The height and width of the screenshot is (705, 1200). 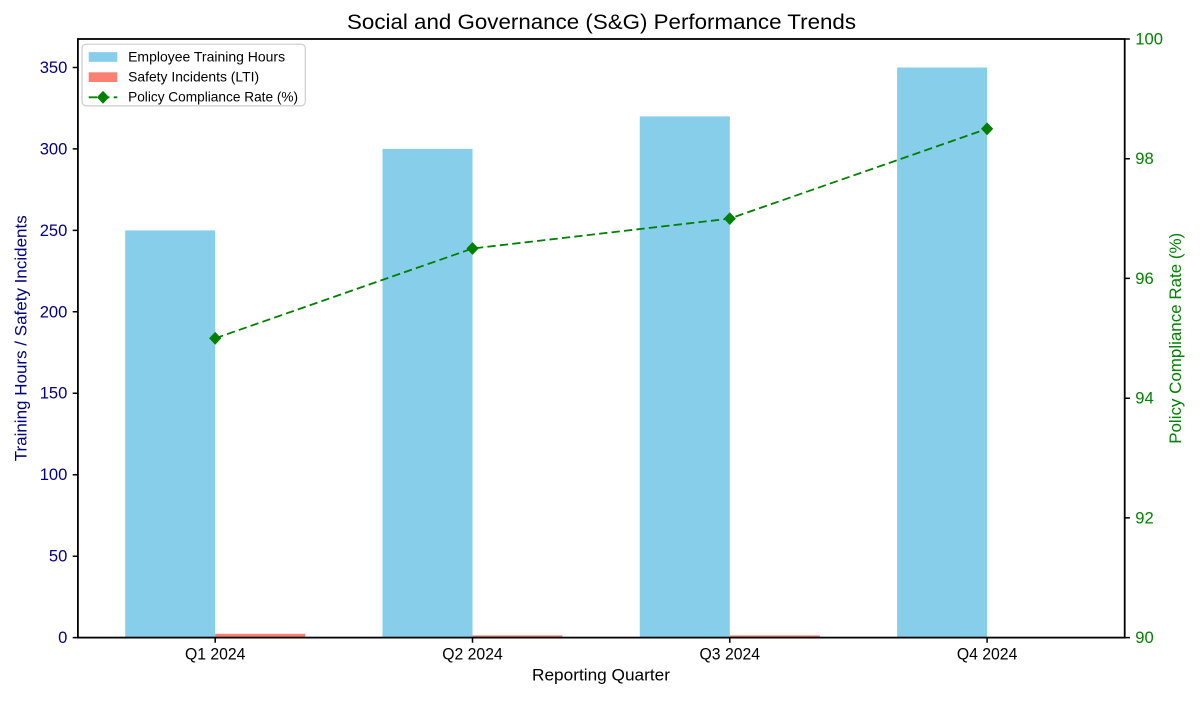 What do you see at coordinates (601, 674) in the screenshot?
I see `svg-text: Reporting Quarter` at bounding box center [601, 674].